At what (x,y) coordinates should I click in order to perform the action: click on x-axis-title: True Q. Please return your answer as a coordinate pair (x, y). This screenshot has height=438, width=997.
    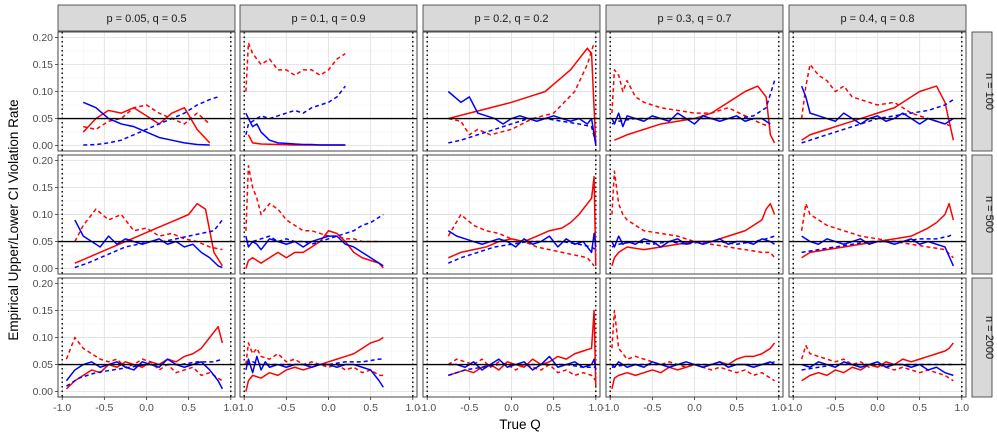
    Looking at the image, I should click on (520, 424).